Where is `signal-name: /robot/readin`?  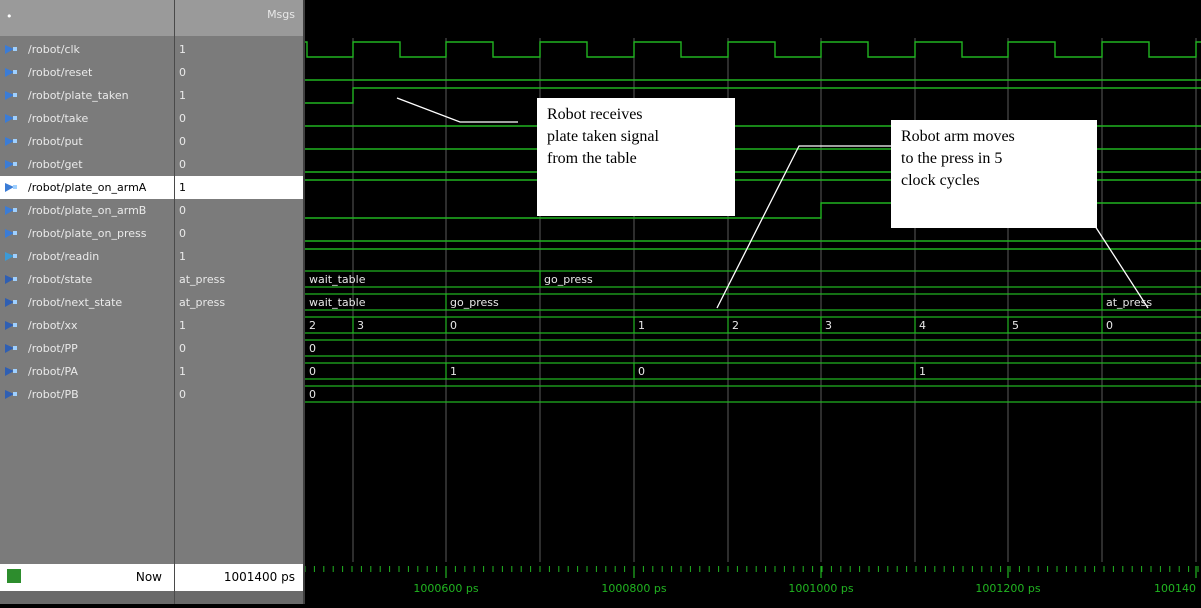 signal-name: /robot/readin is located at coordinates (64, 256).